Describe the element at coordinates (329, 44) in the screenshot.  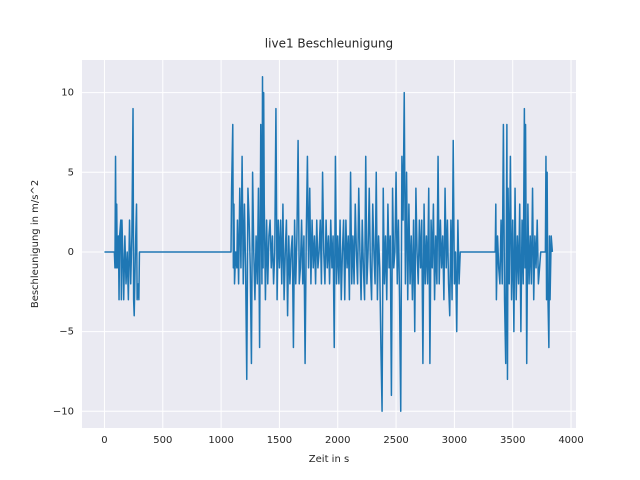
I see `chart-title: live1 Beschleunigung` at that location.